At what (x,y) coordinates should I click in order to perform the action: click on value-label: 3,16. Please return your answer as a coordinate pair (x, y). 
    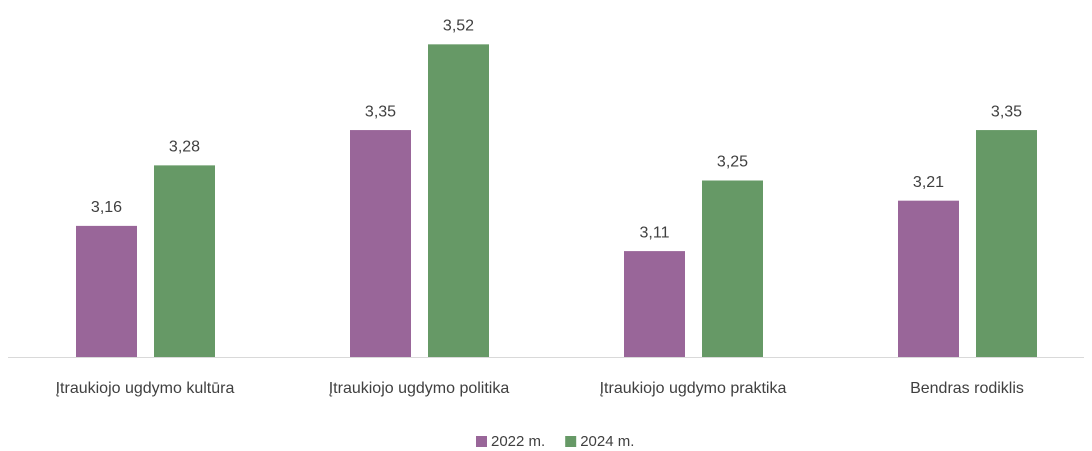
    Looking at the image, I should click on (106, 207).